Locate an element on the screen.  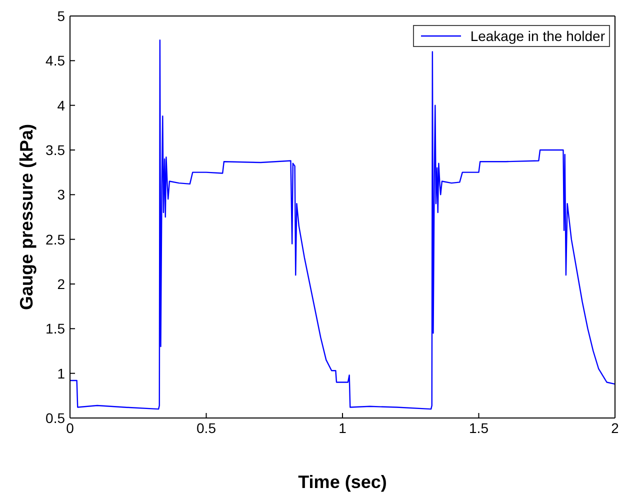
y-tick-label: 5 is located at coordinates (61, 16).